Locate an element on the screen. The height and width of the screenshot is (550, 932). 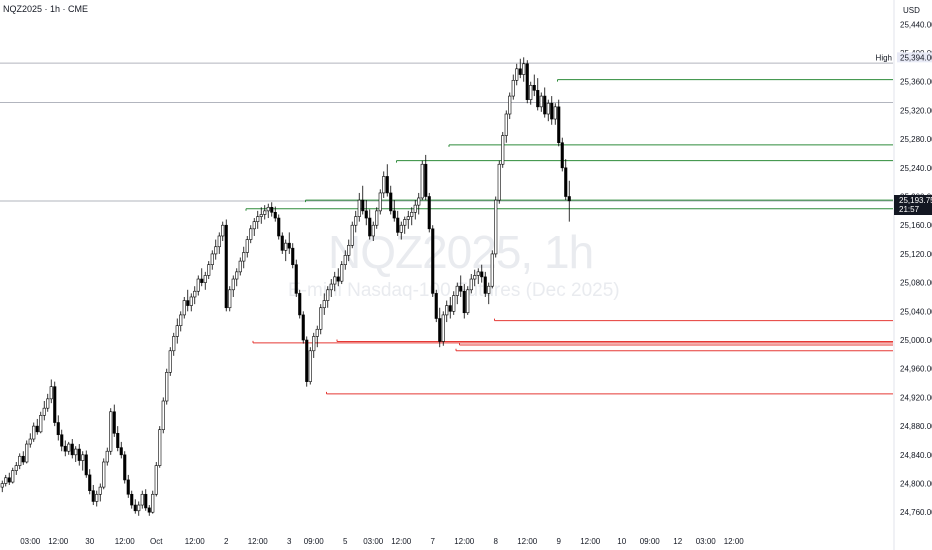
time-tick-label: Oct is located at coordinates (156, 541).